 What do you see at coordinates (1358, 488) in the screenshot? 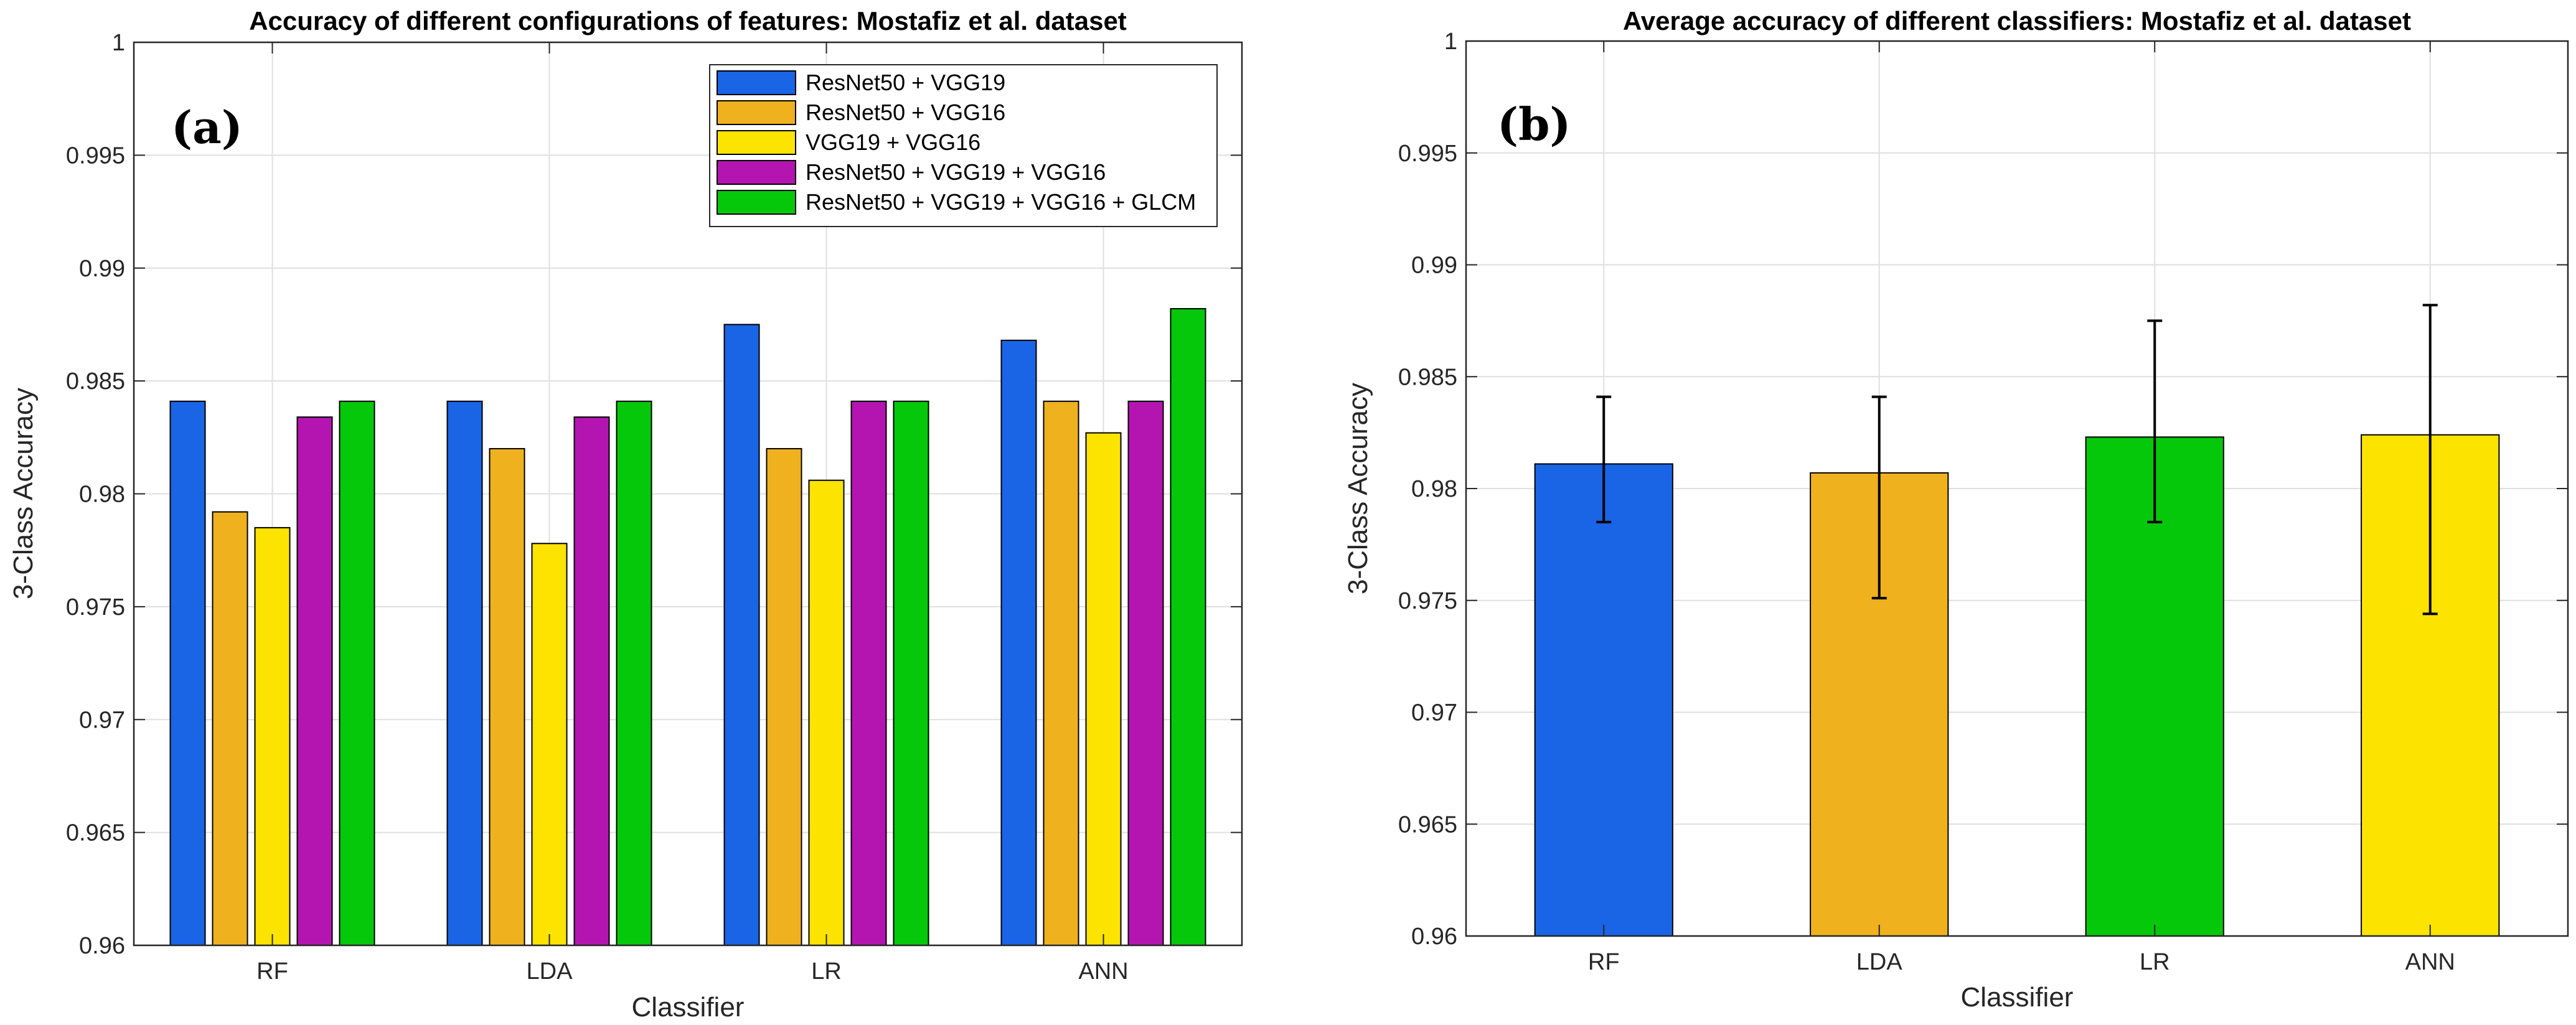
I see `panel-b-y-axis-label: 3-Class Accuracy` at bounding box center [1358, 488].